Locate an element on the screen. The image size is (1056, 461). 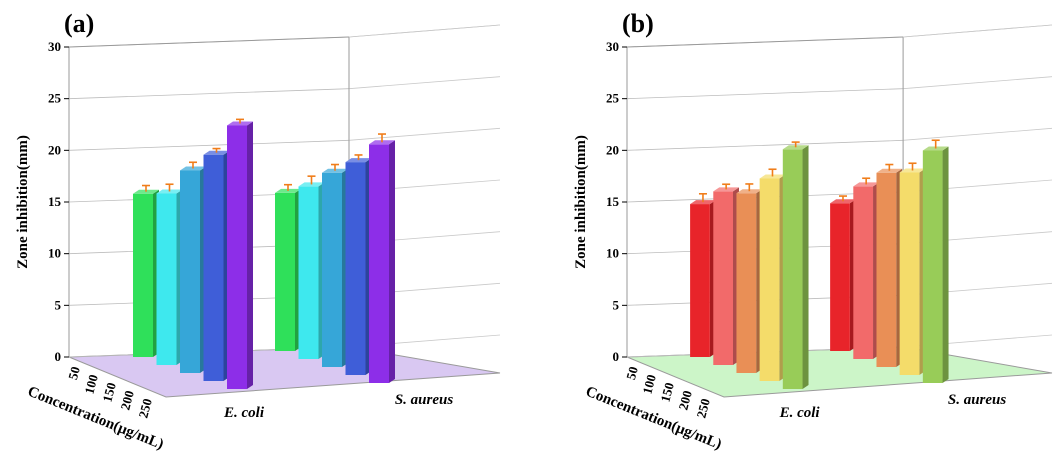
panel-label: (b) is located at coordinates (638, 23).